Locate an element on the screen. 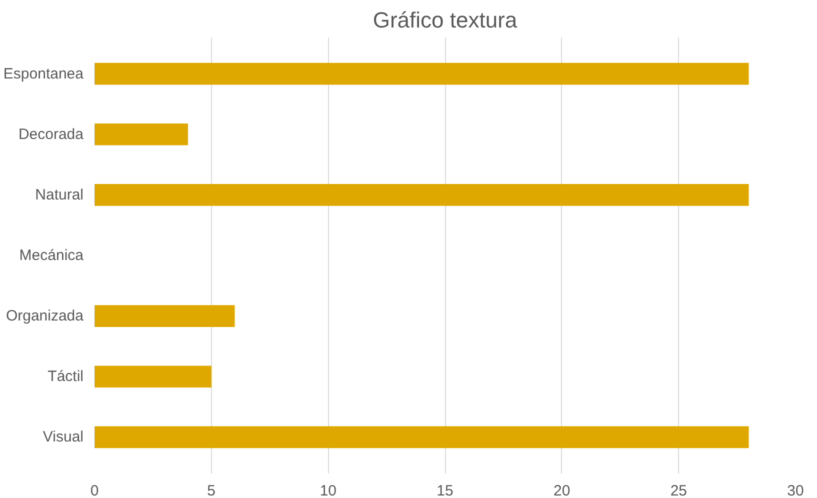 Image resolution: width=817 pixels, height=498 pixels. x-tick-label: 0 is located at coordinates (94, 490).